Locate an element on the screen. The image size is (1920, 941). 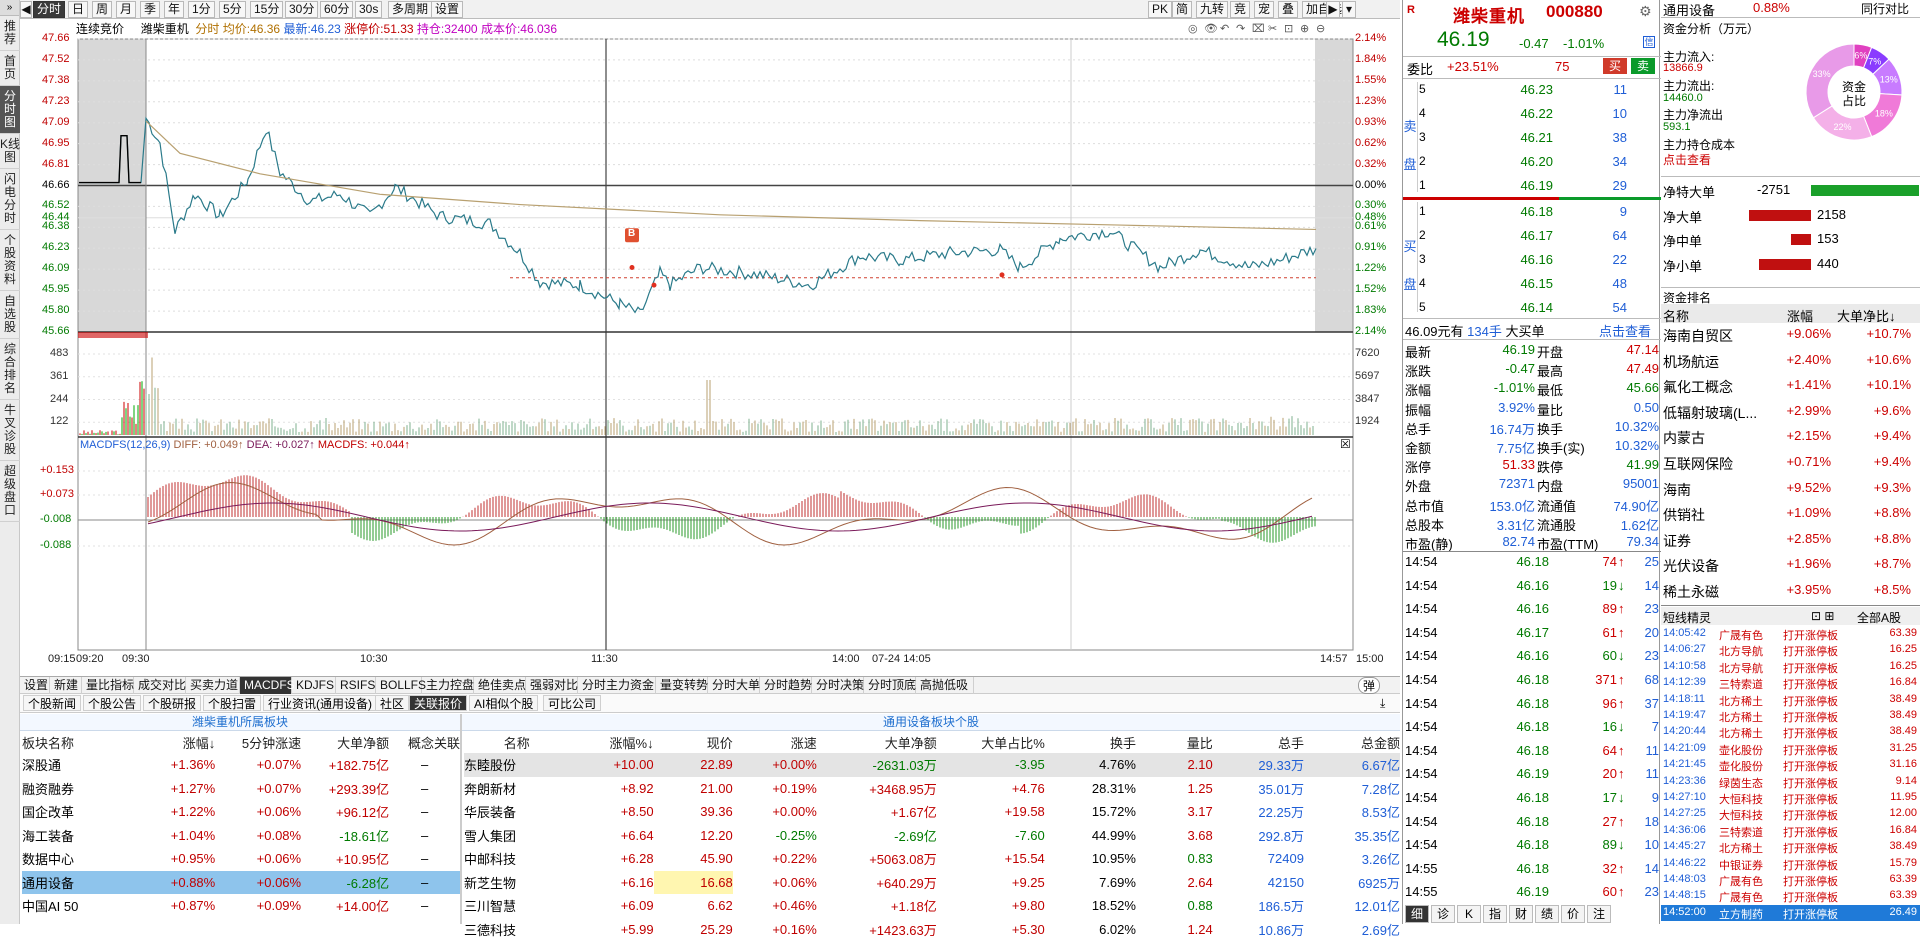
dropdown-icon: ▾ is located at coordinates (1349, 9).